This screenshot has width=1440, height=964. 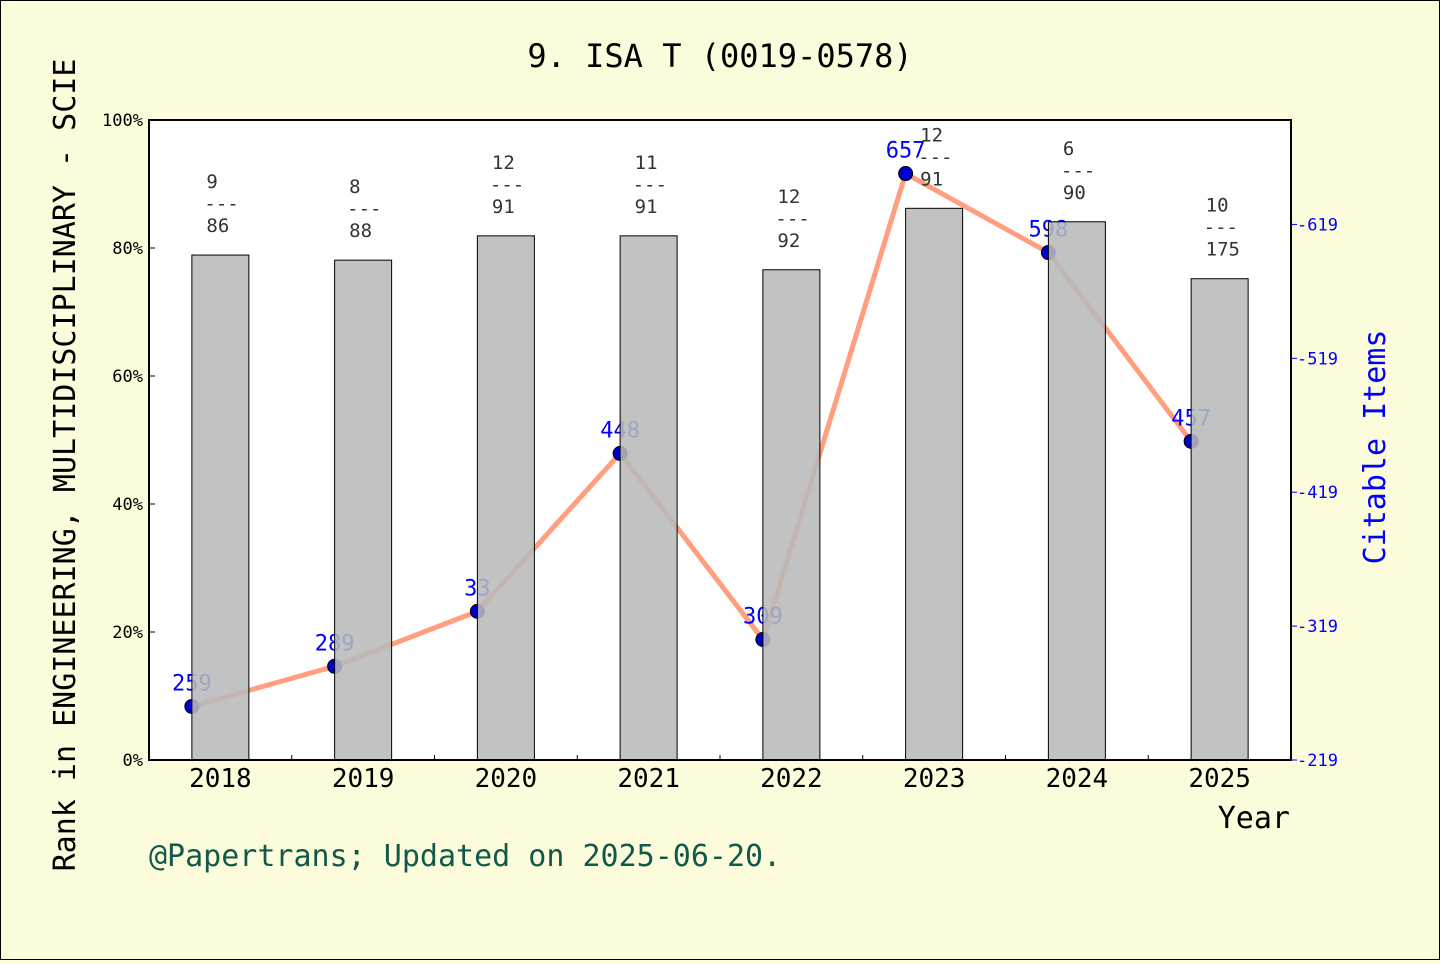 What do you see at coordinates (1317, 761) in the screenshot?
I see `y2-tick-label: -219` at bounding box center [1317, 761].